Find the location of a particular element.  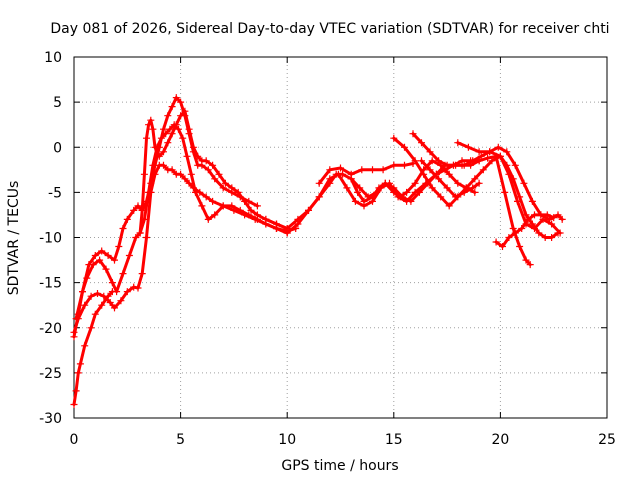

x-tick-label: 0 is located at coordinates (74, 440).